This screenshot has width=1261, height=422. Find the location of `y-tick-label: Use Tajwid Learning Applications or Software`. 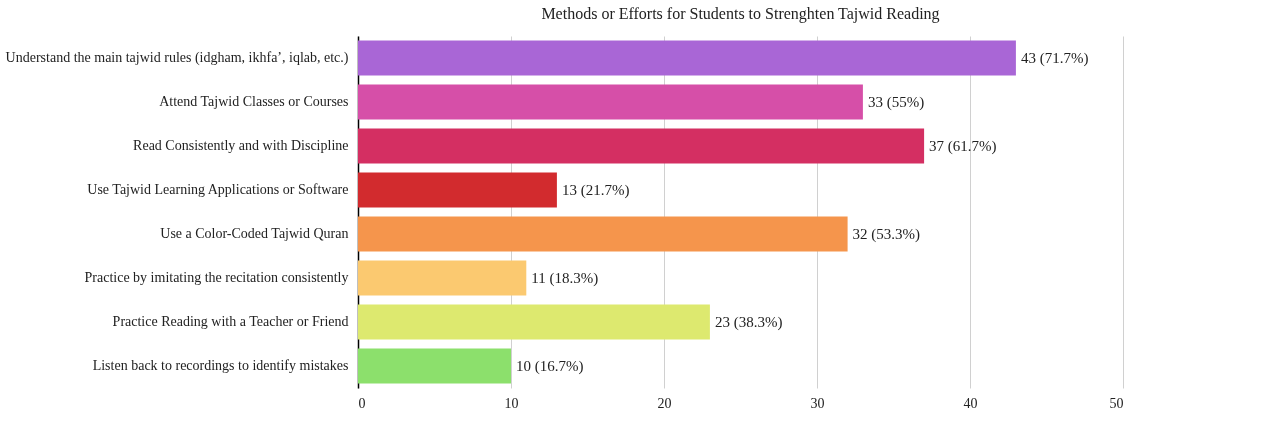

y-tick-label: Use Tajwid Learning Applications or Software is located at coordinates (218, 189).